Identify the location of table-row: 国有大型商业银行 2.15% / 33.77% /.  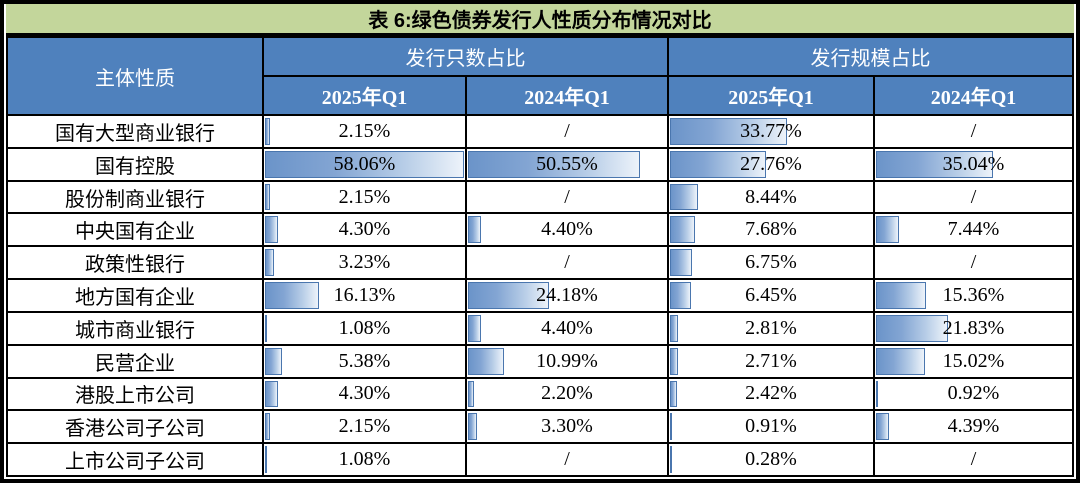
(540, 131).